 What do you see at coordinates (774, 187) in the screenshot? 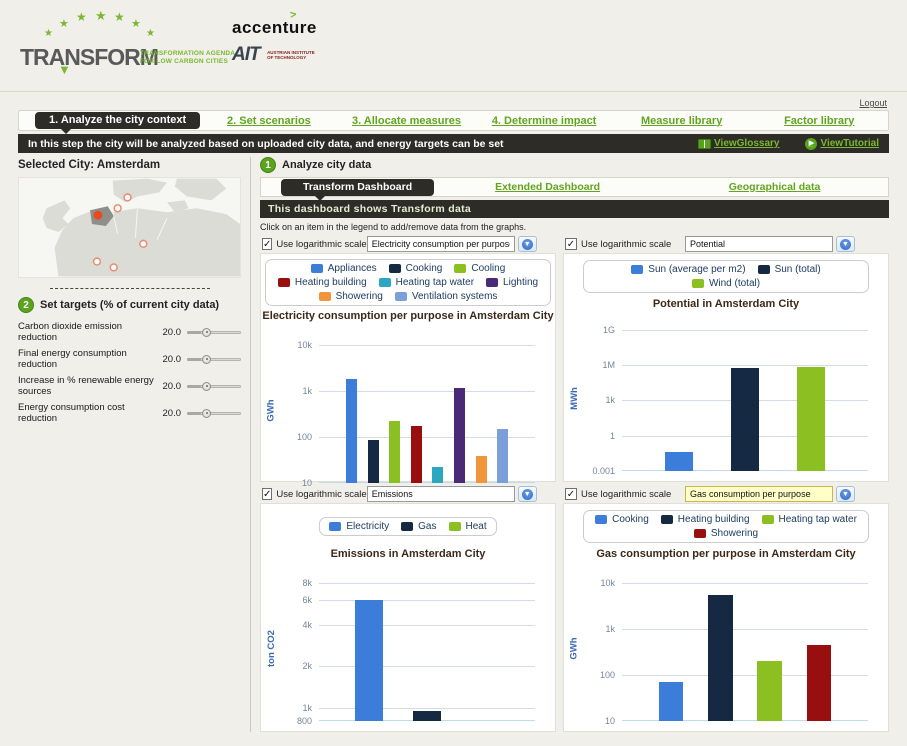
I see `tab-geographical-data: Geographical data` at bounding box center [774, 187].